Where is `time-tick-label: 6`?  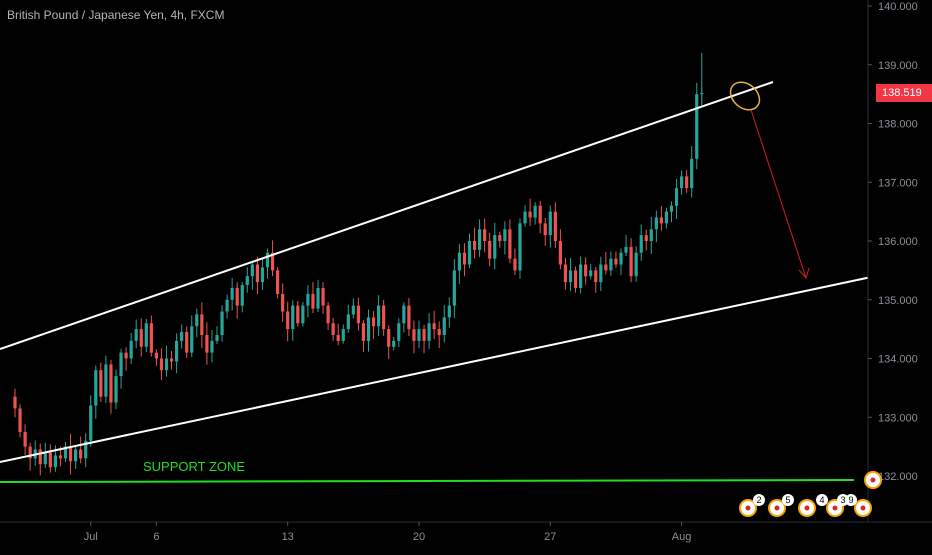
time-tick-label: 6 is located at coordinates (156, 537).